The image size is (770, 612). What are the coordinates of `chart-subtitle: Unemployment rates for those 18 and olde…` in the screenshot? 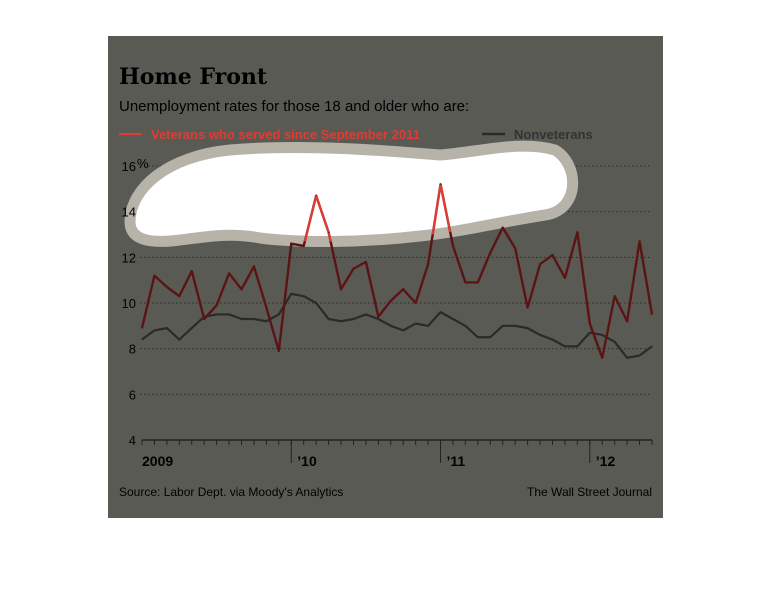 It's located at (294, 106).